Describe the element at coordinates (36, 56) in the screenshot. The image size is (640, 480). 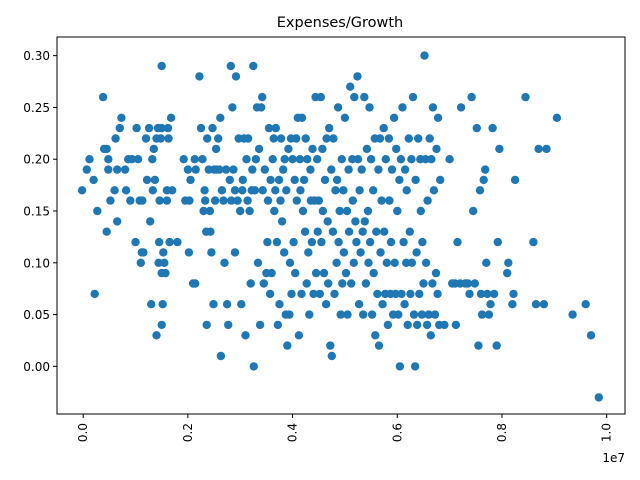
I see `y-tick-label: 0.30` at that location.